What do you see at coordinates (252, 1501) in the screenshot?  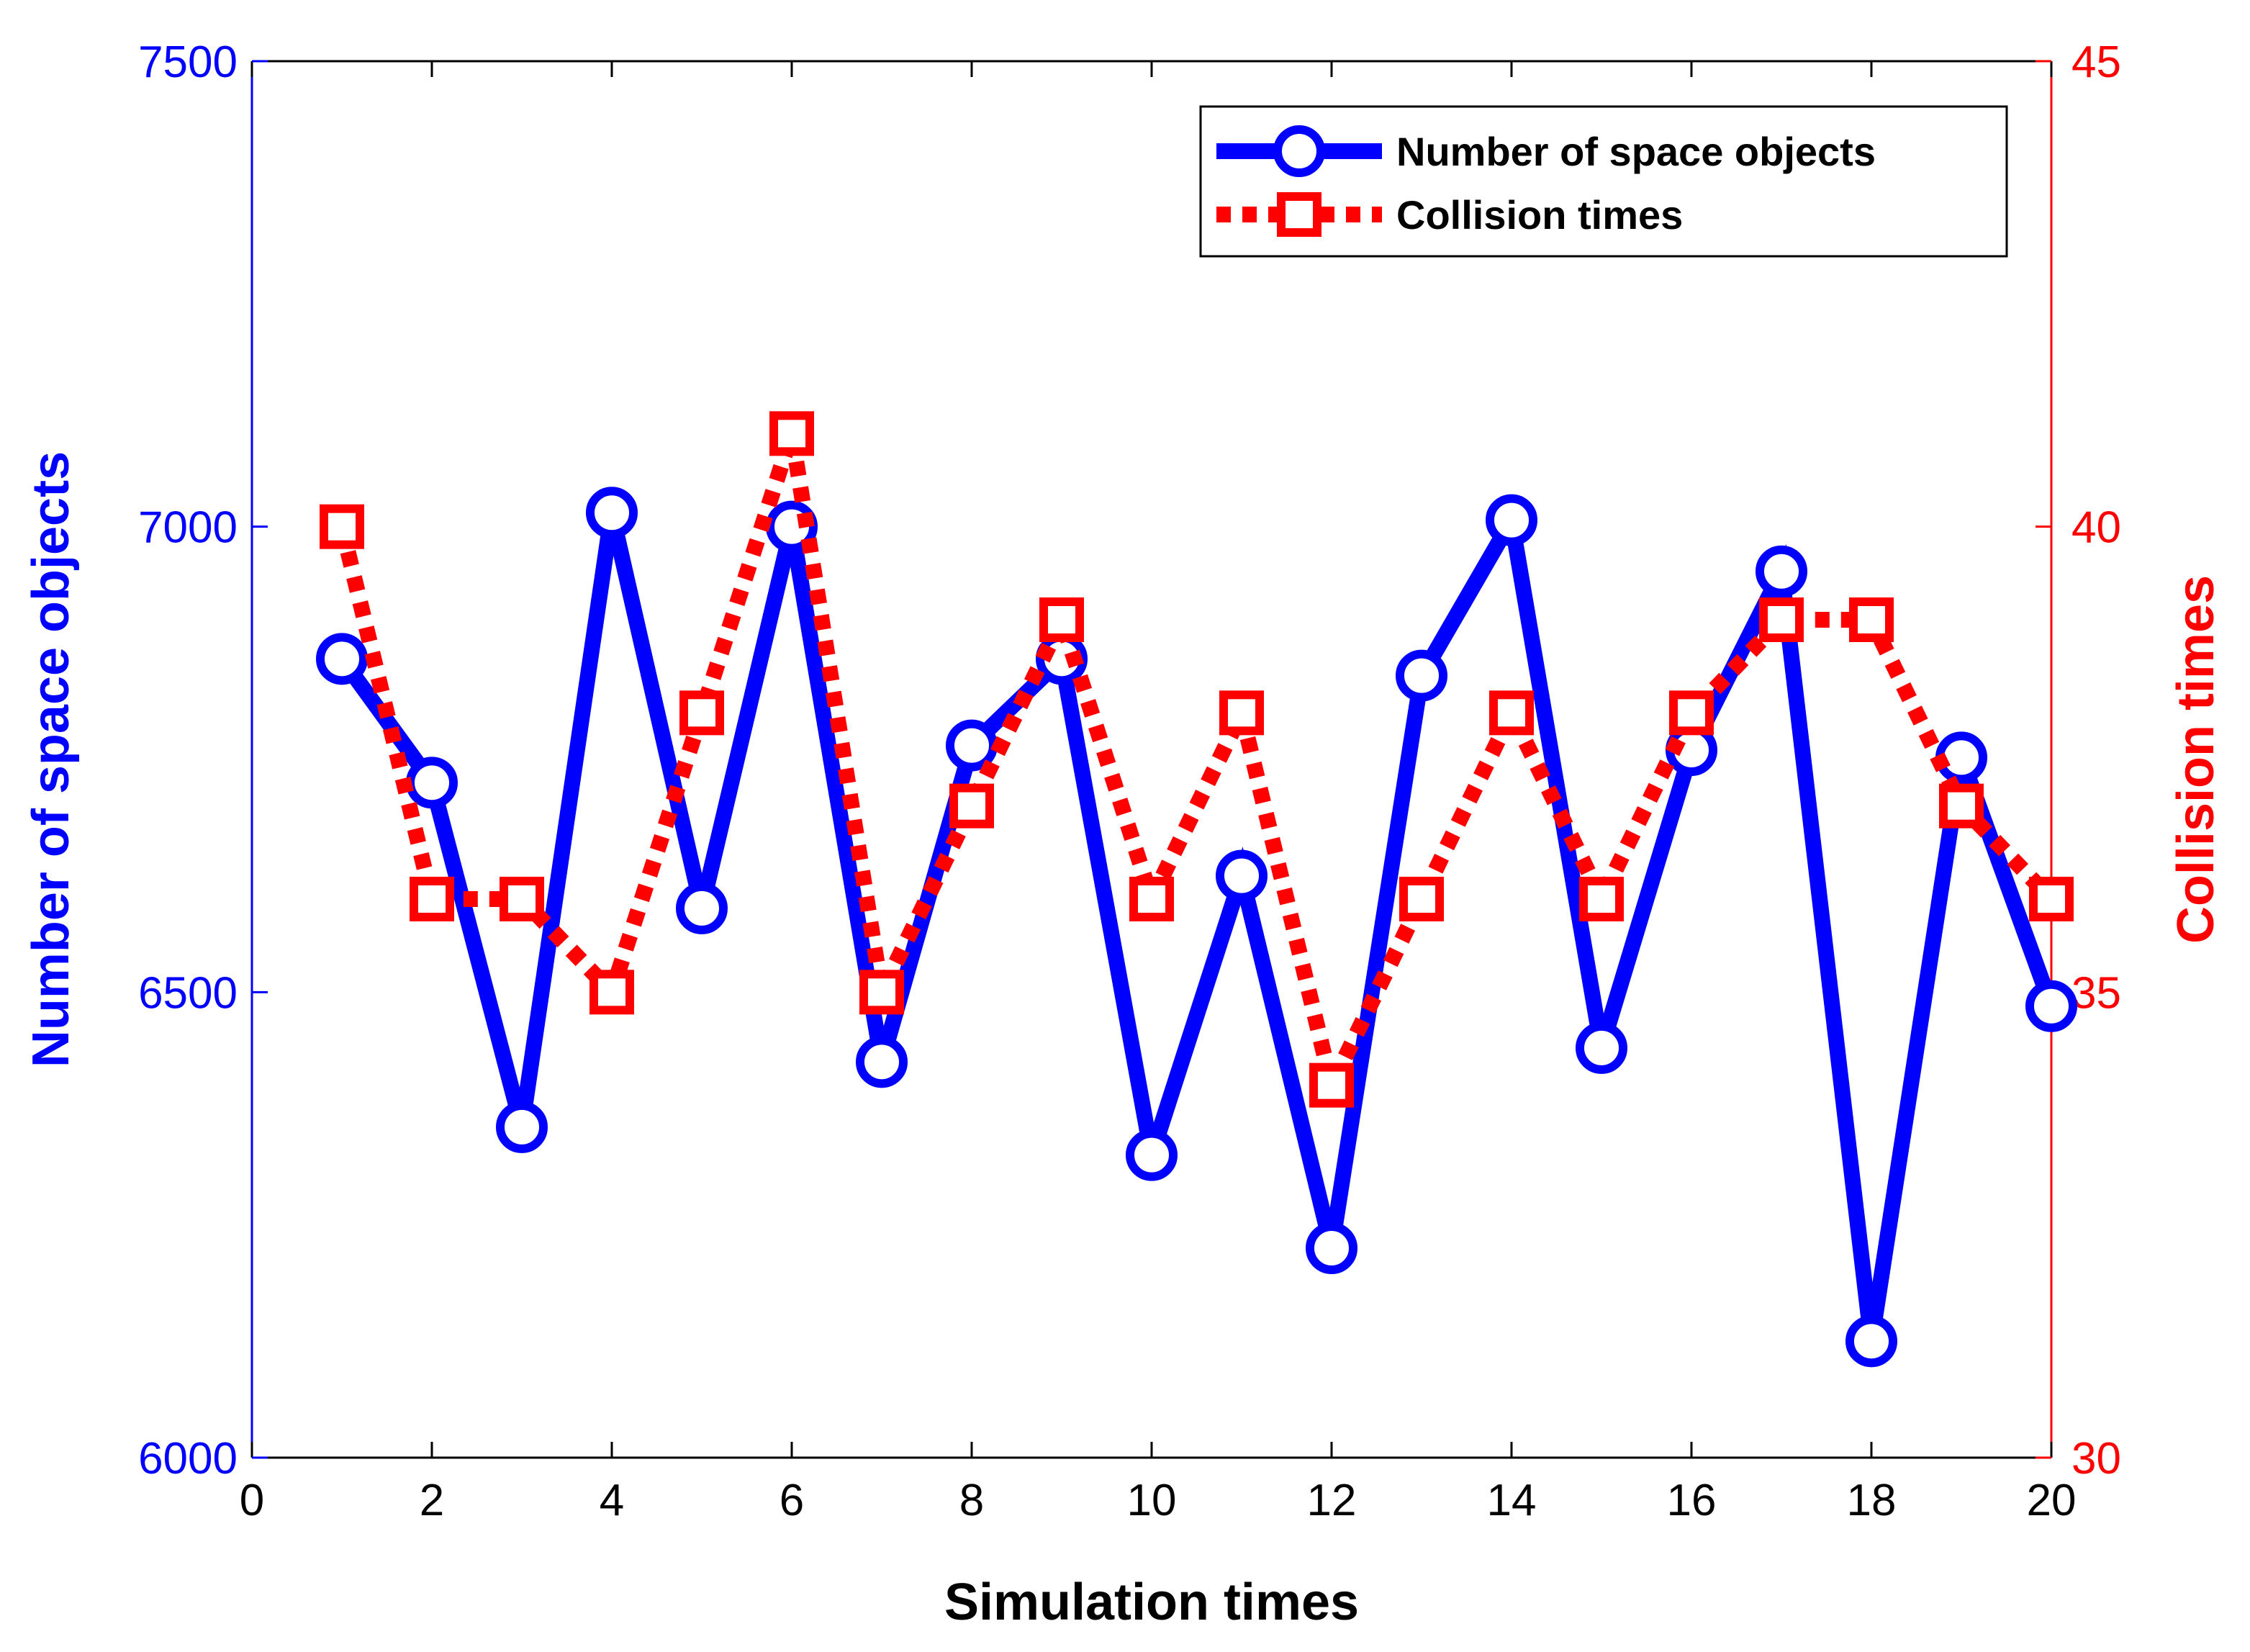 I see `x-tick-label: 0` at bounding box center [252, 1501].